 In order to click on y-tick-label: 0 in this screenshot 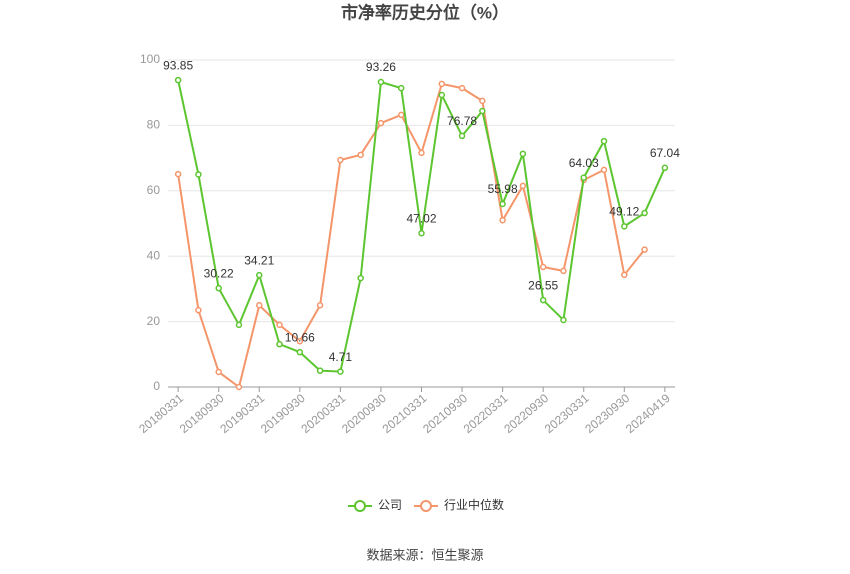, I will do `click(156, 386)`.